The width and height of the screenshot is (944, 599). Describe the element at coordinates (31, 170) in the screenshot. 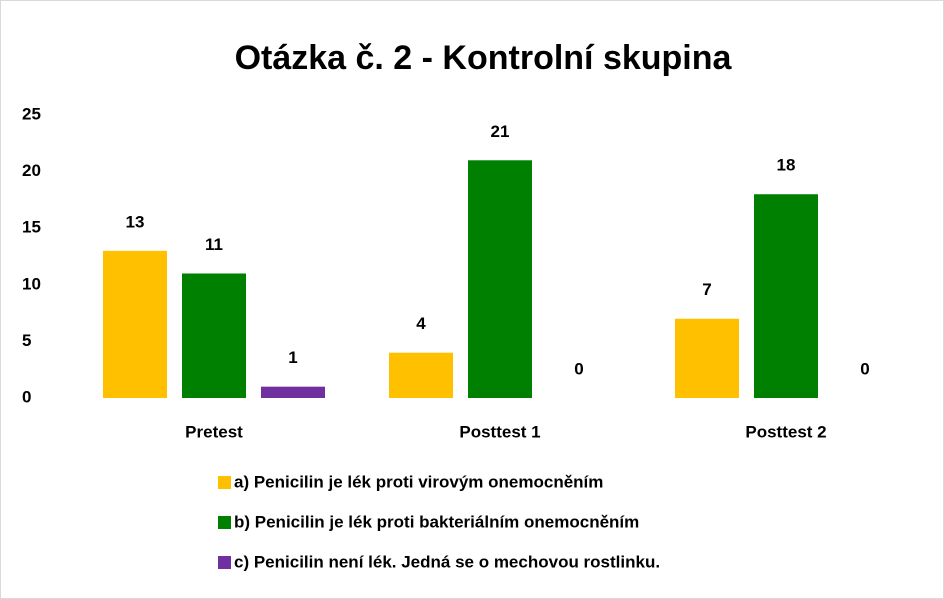

I see `y-tick-label: 20` at that location.